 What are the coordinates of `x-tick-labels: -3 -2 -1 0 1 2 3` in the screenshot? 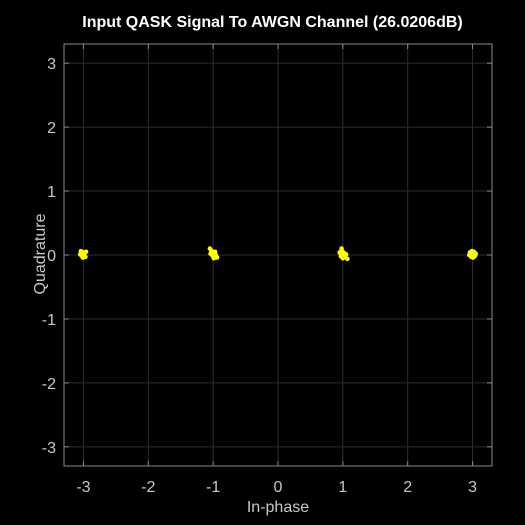 It's located at (276, 487).